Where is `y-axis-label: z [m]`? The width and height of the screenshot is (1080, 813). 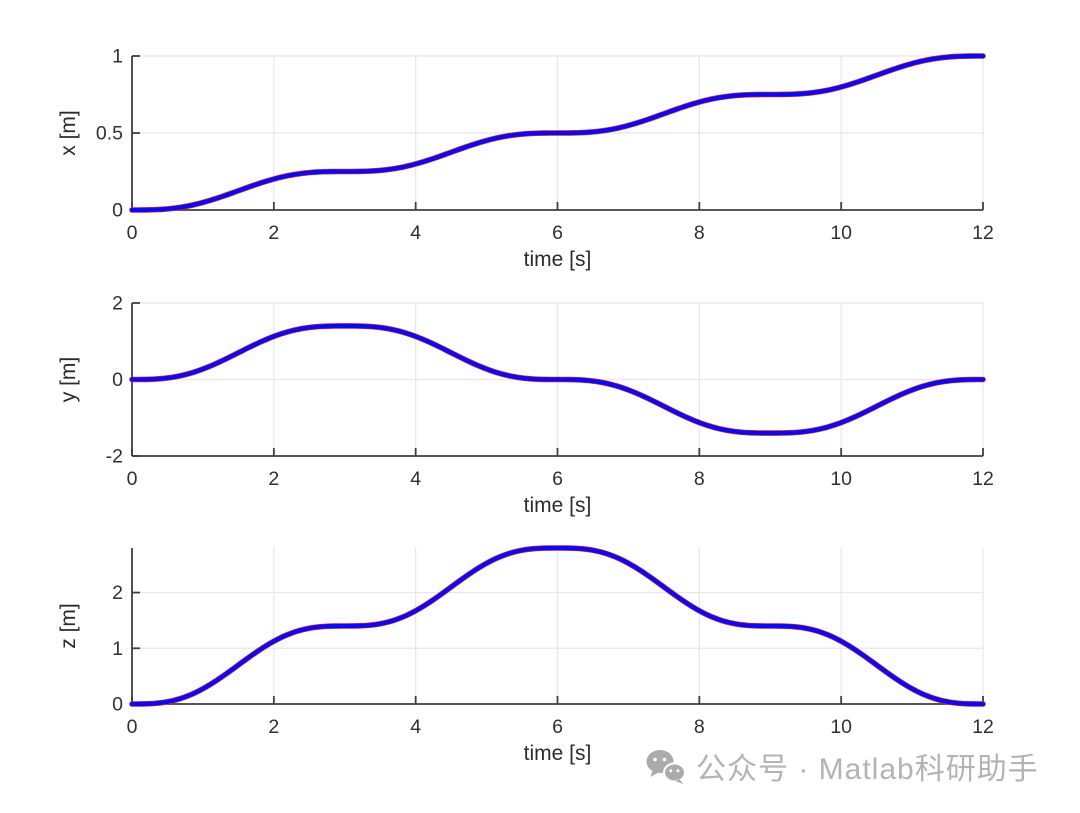
y-axis-label: z [m] is located at coordinates (68, 626).